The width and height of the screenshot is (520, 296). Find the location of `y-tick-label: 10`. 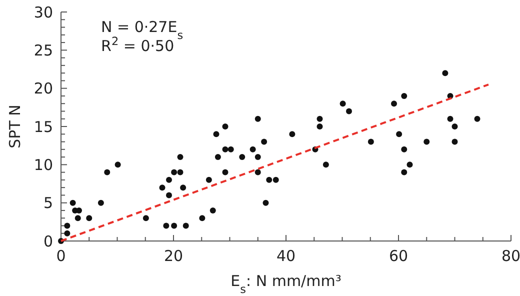

y-tick-label: 10 is located at coordinates (43, 165).